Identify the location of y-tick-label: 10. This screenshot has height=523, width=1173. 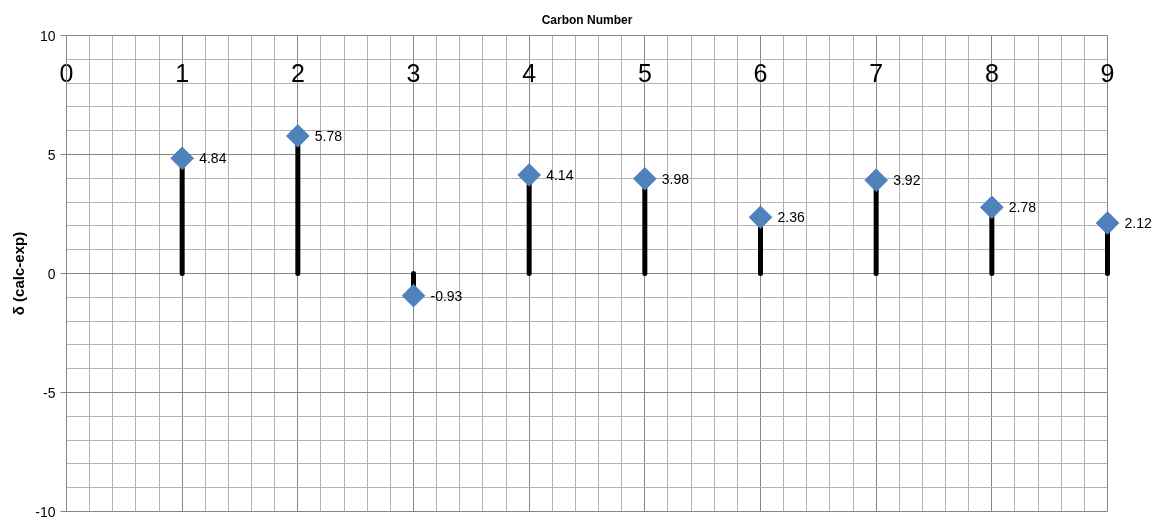
(47, 35).